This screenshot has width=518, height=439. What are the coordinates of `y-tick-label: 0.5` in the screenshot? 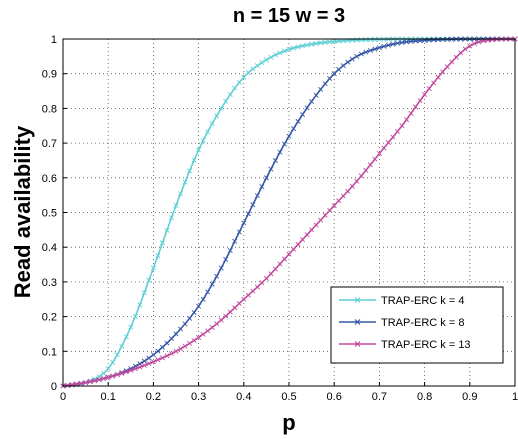 It's located at (49, 214).